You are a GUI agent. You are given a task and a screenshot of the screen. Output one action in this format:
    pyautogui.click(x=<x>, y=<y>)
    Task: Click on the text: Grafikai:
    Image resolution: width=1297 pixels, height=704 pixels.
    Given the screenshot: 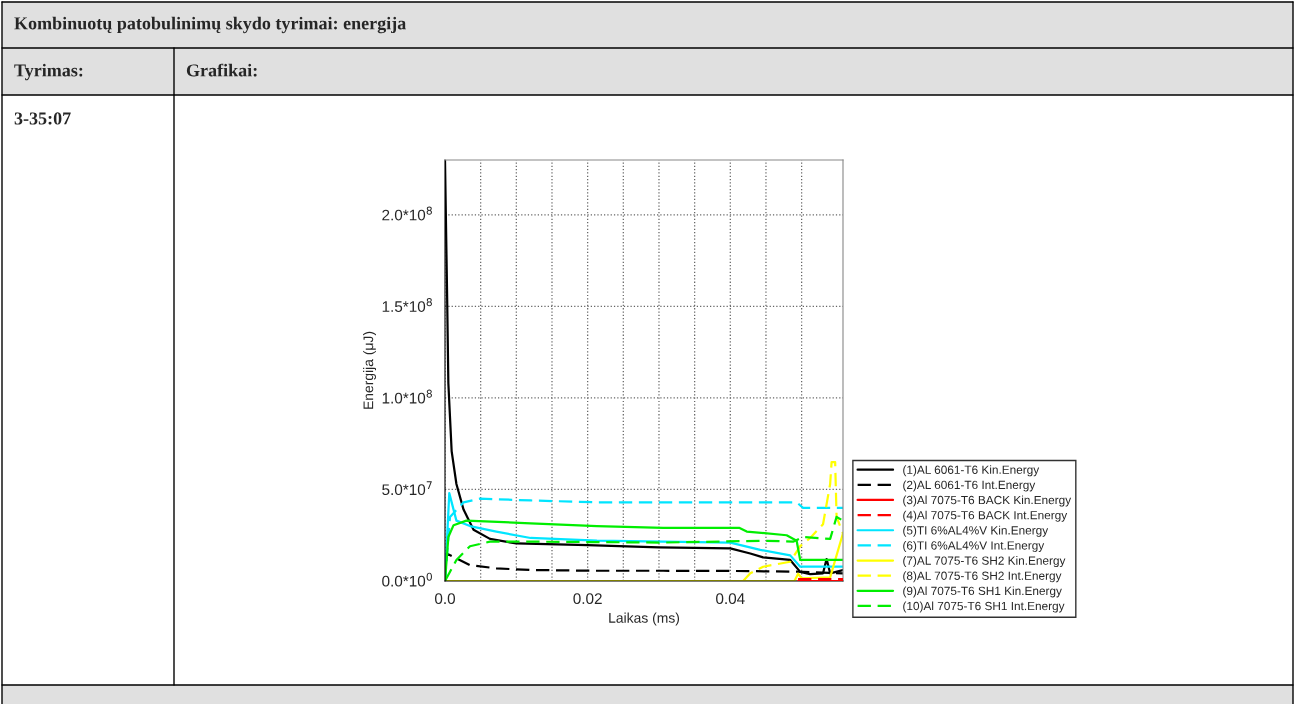 What is the action you would take?
    pyautogui.click(x=221, y=70)
    